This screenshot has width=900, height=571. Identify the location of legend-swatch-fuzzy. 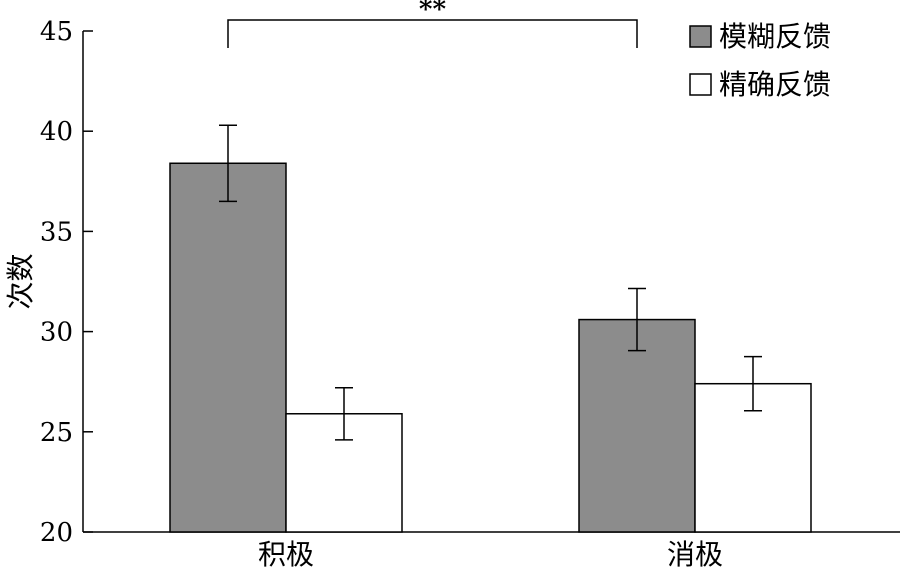
(700, 36).